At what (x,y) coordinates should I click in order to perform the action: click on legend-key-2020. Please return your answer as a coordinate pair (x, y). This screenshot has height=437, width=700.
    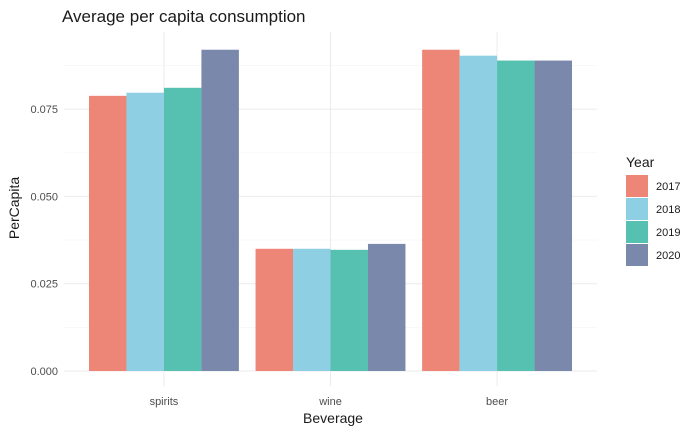
    Looking at the image, I should click on (637, 255).